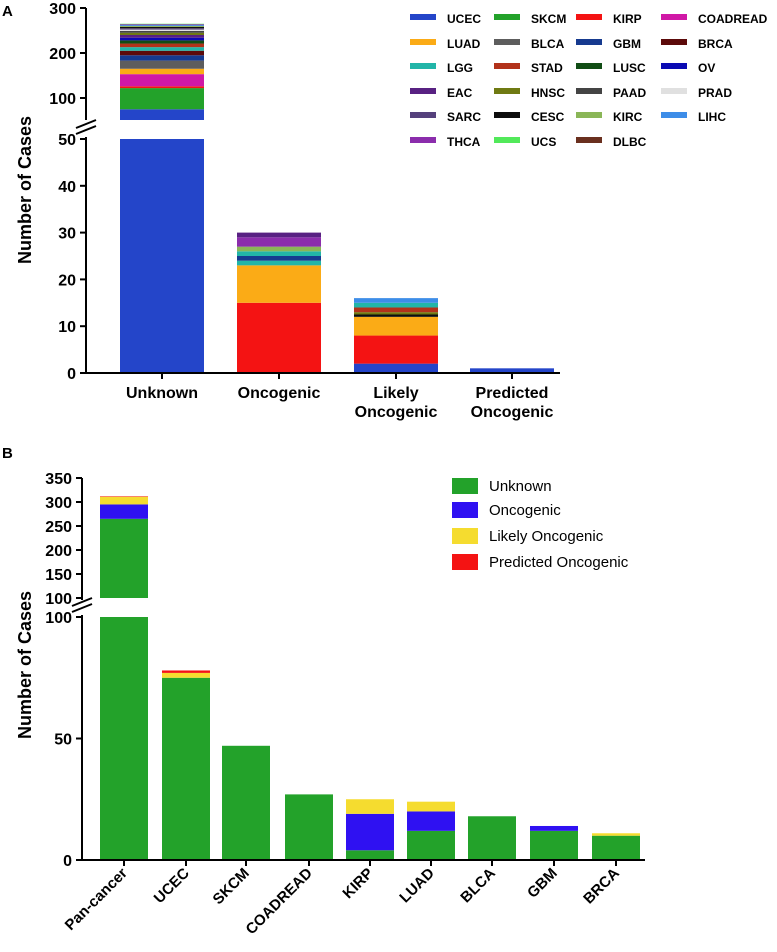 This screenshot has width=777, height=952. Describe the element at coordinates (543, 142) in the screenshot. I see `legend-label-ucs: UCS` at that location.